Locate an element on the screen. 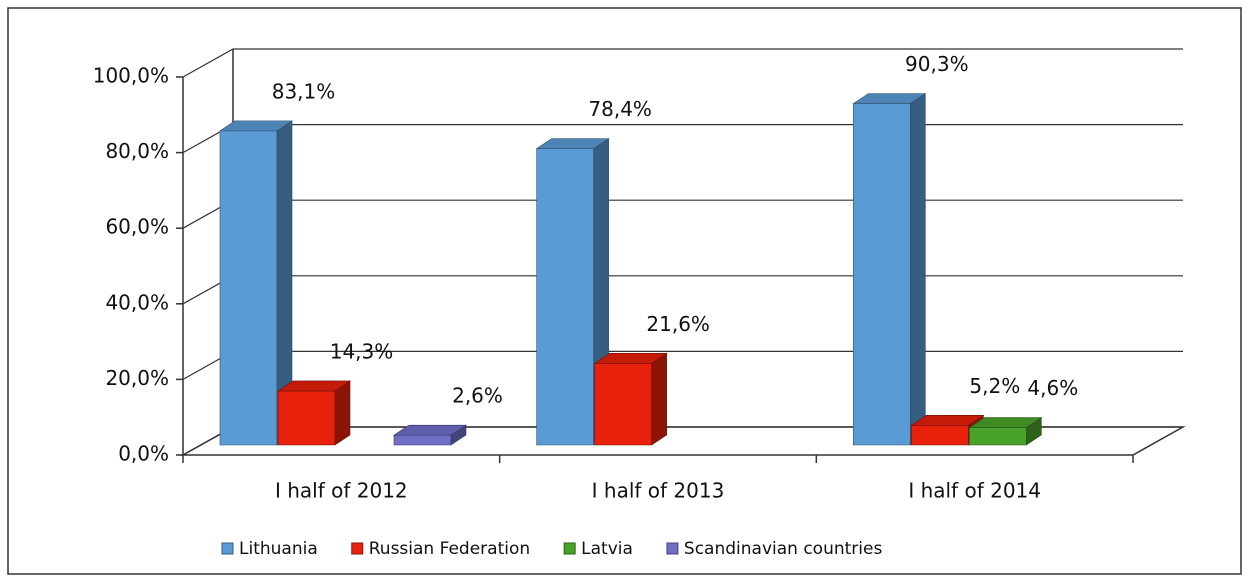 This screenshot has width=1249, height=582. value-label: 21,6% is located at coordinates (678, 324).